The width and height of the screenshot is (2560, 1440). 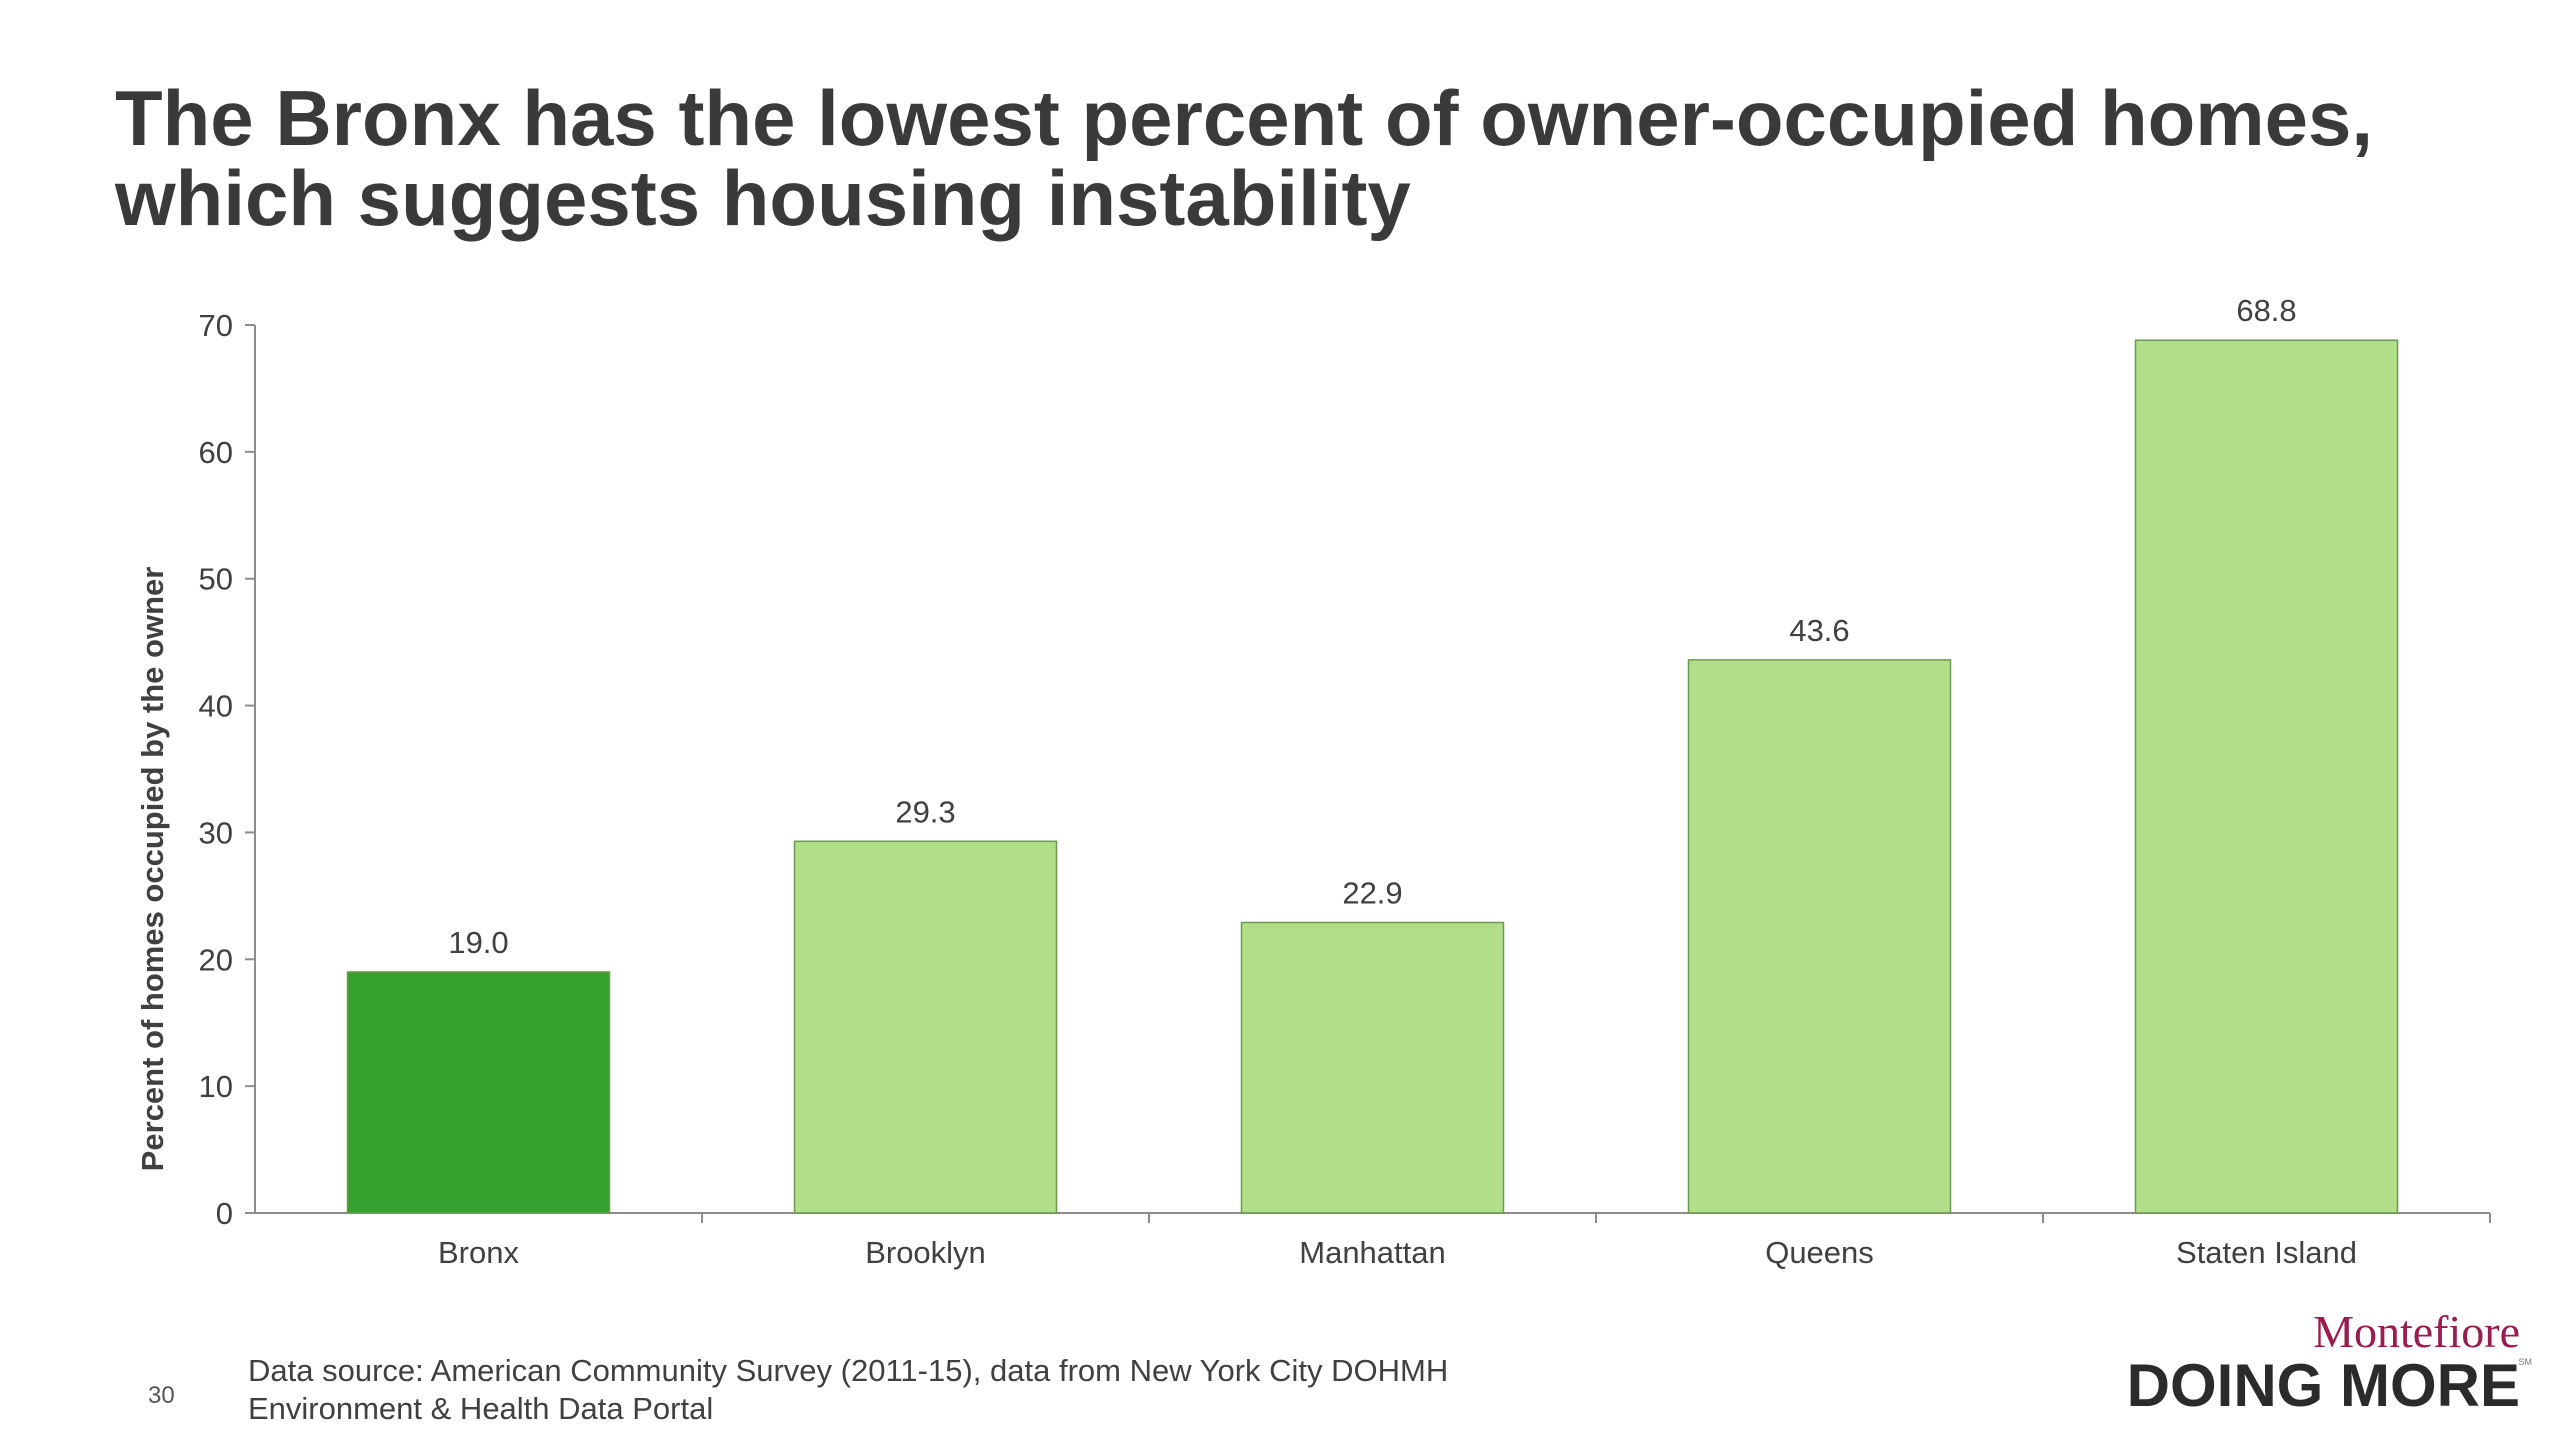 What do you see at coordinates (478, 1252) in the screenshot?
I see `x-tick-label: Bronx` at bounding box center [478, 1252].